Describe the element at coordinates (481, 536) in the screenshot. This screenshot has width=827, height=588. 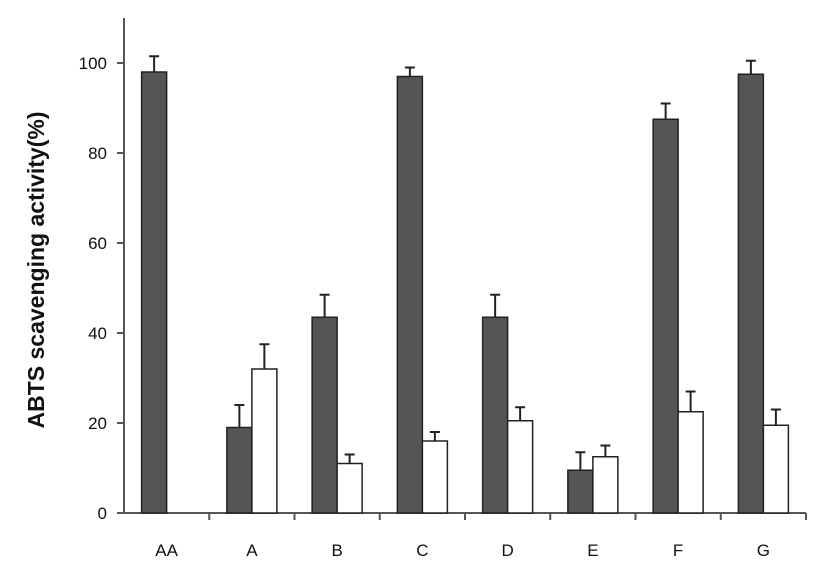
I see `x-ticks: AA A B C D E F G` at that location.